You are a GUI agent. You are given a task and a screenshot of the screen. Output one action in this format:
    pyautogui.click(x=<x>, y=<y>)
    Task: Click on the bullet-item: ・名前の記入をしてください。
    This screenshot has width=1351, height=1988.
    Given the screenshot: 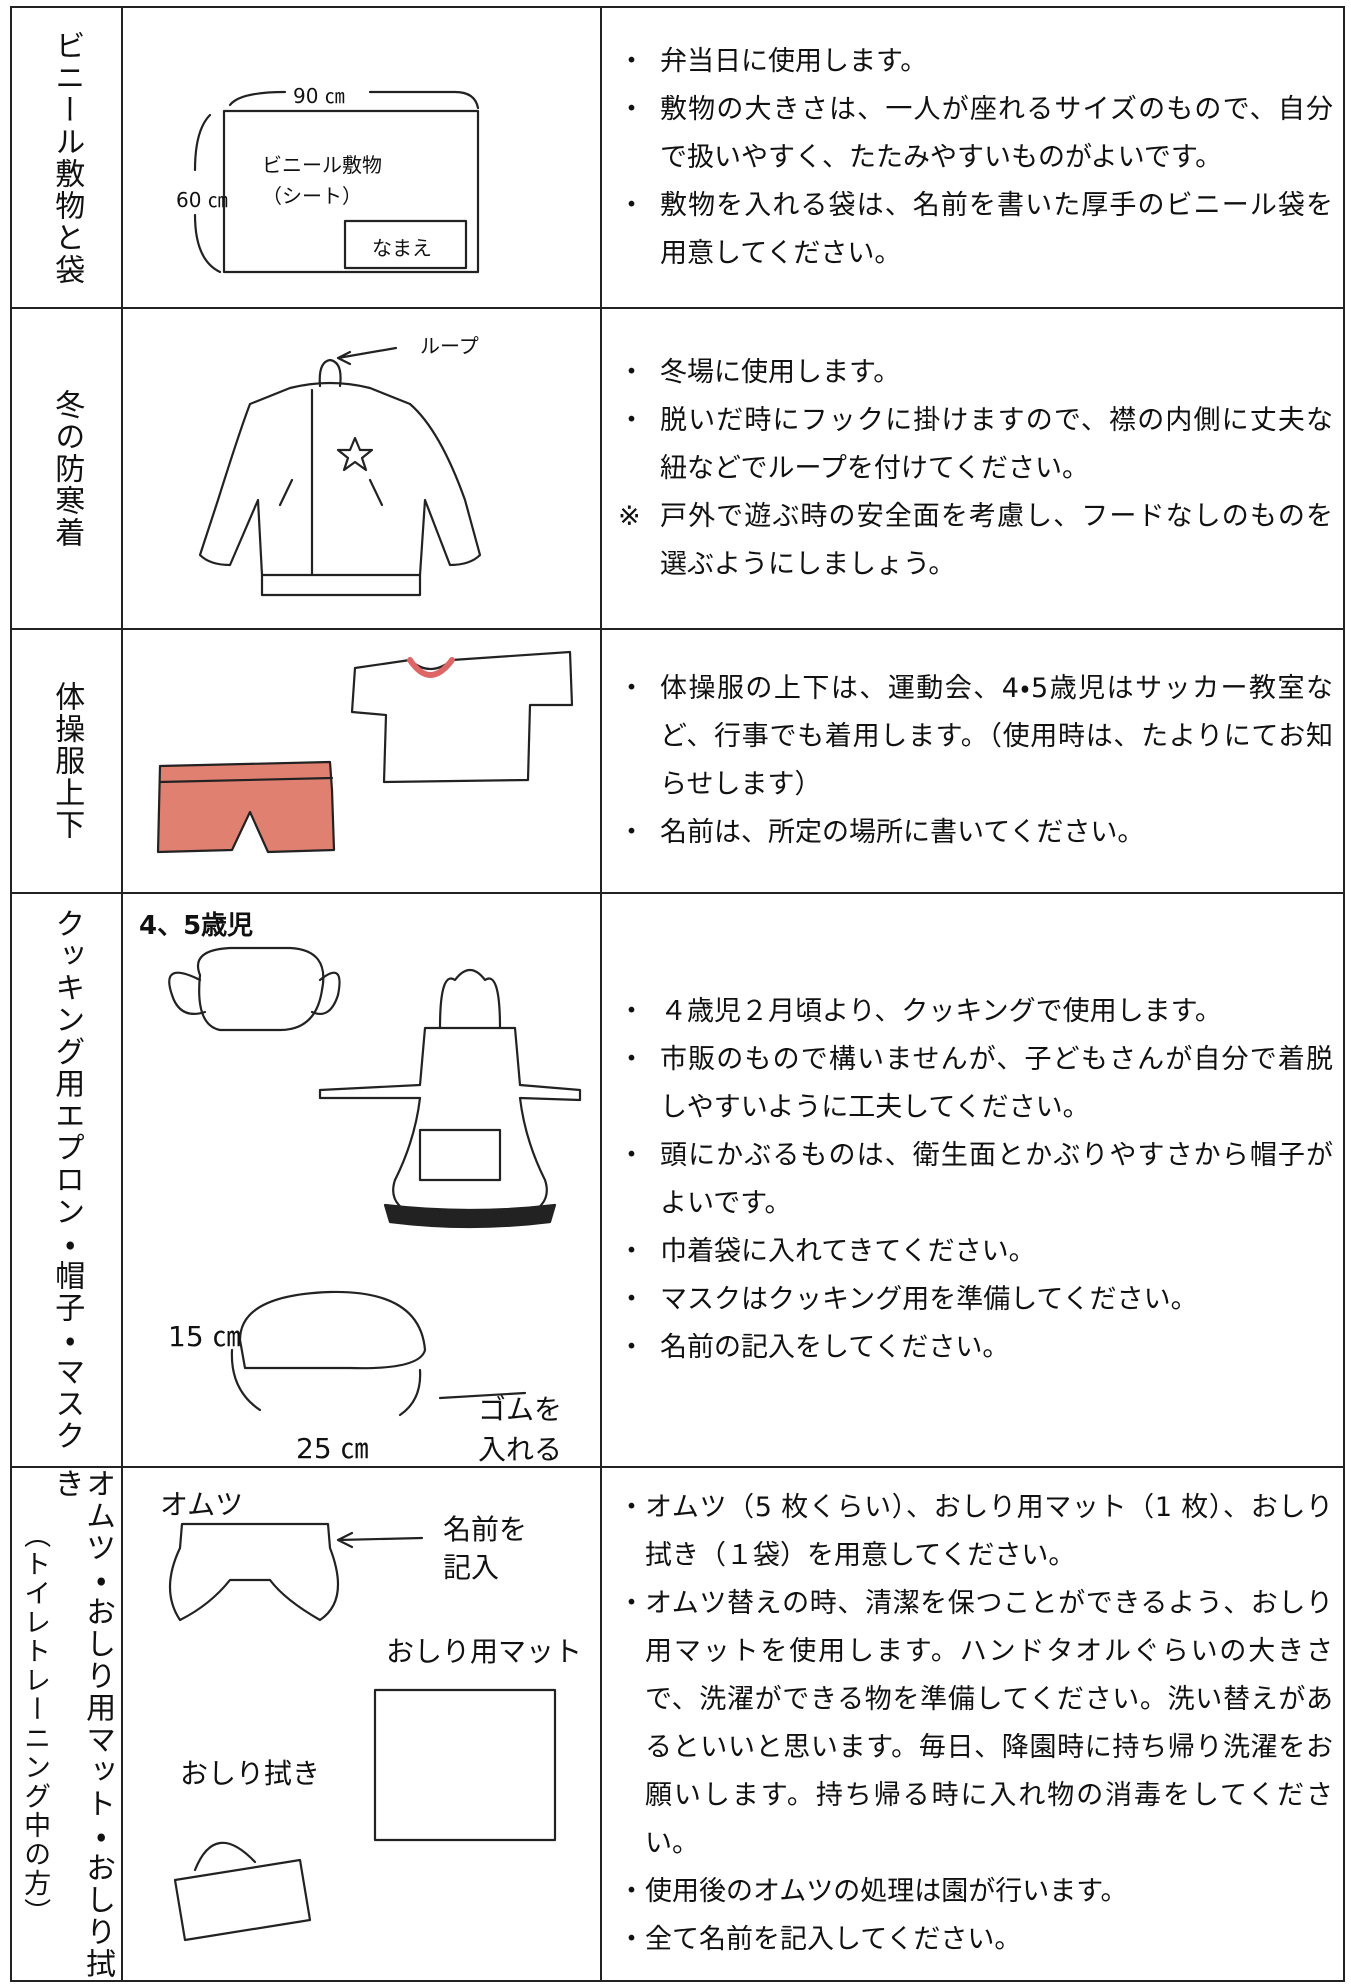 What is the action you would take?
    pyautogui.click(x=975, y=1348)
    